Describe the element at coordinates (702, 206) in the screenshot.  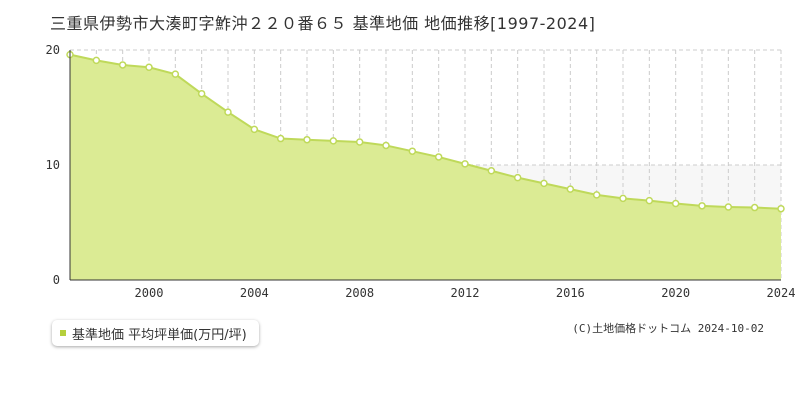
I see `data-point-2021` at that location.